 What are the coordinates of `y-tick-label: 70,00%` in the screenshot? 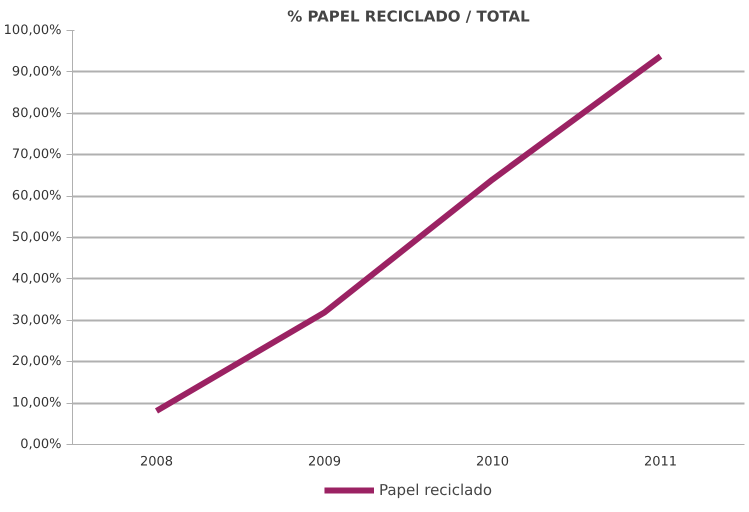 It's located at (37, 154).